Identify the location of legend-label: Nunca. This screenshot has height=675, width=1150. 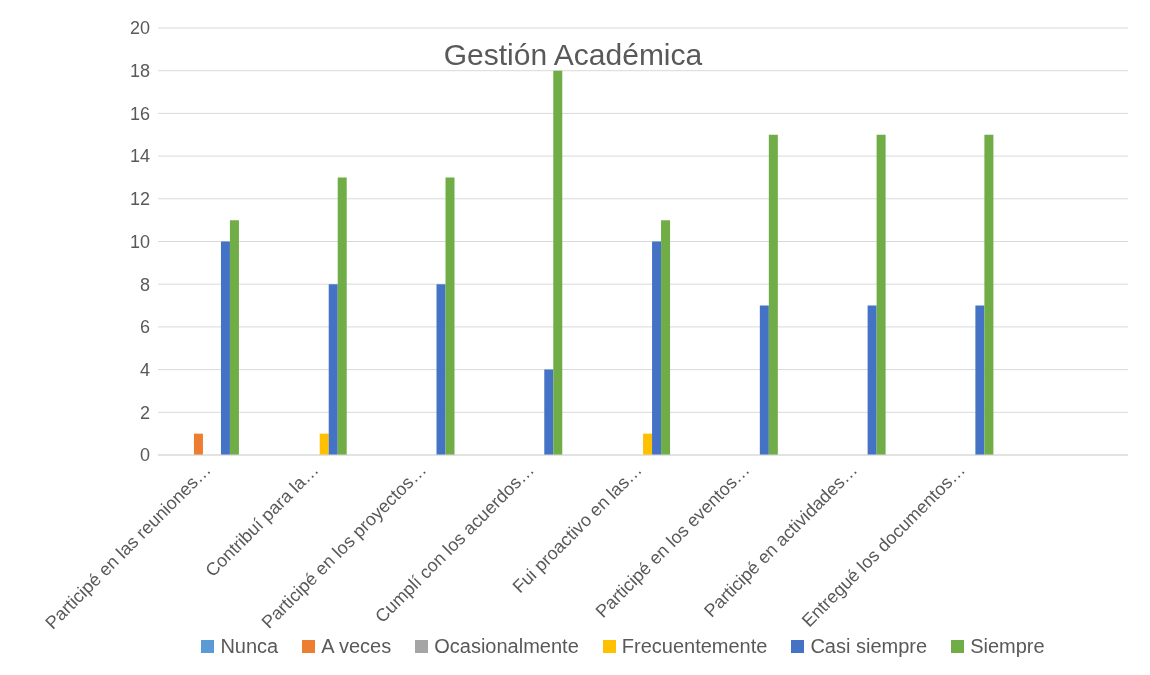
(249, 646).